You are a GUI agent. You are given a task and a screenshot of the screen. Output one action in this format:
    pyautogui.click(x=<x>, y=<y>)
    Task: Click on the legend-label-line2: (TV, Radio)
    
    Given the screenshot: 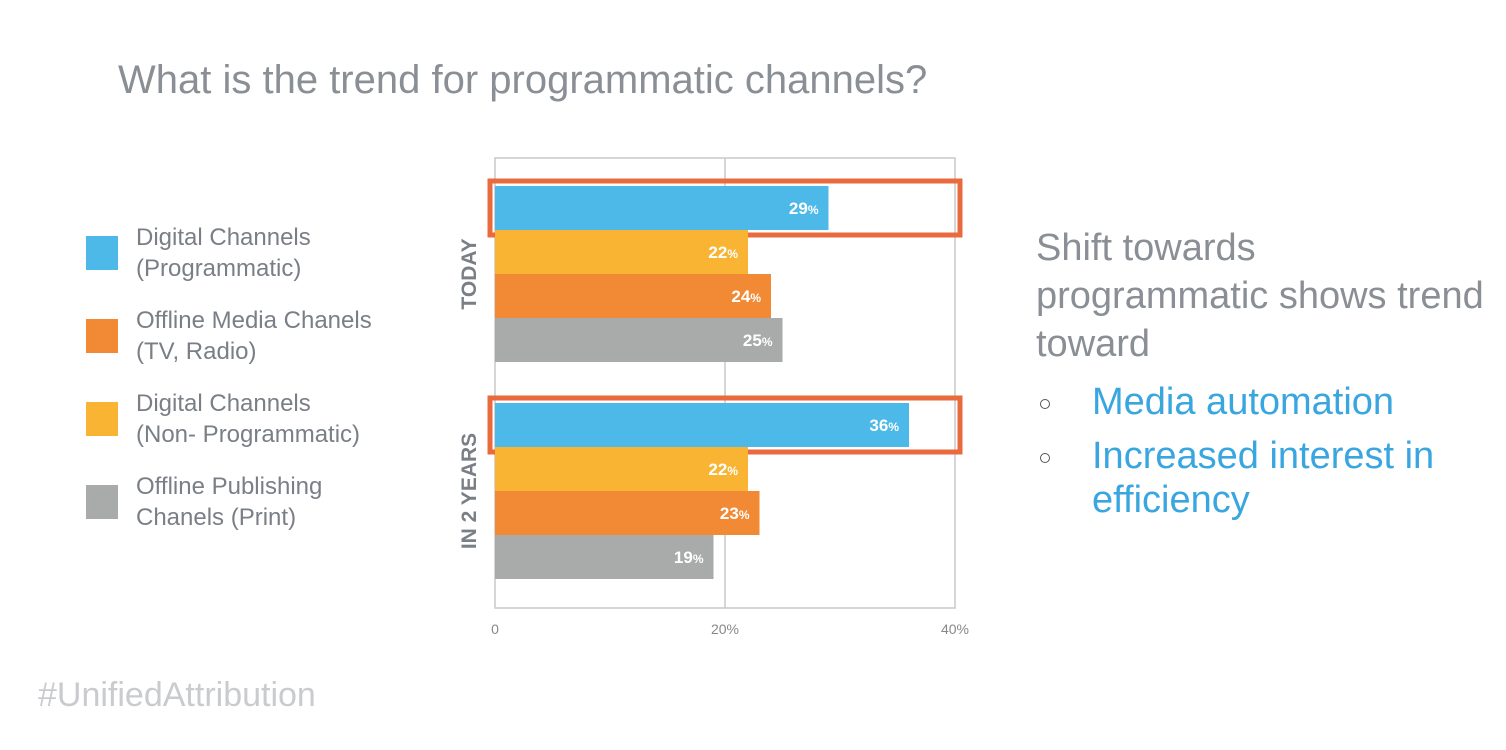 What is the action you would take?
    pyautogui.click(x=196, y=351)
    